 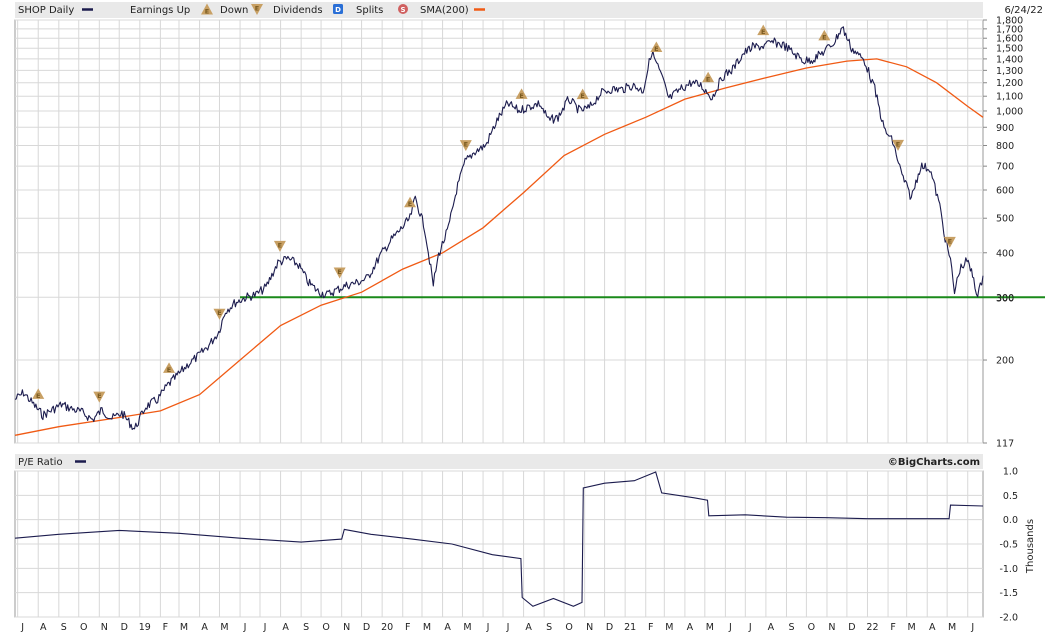 I want to click on sma-label: SMA(200), so click(x=444, y=10).